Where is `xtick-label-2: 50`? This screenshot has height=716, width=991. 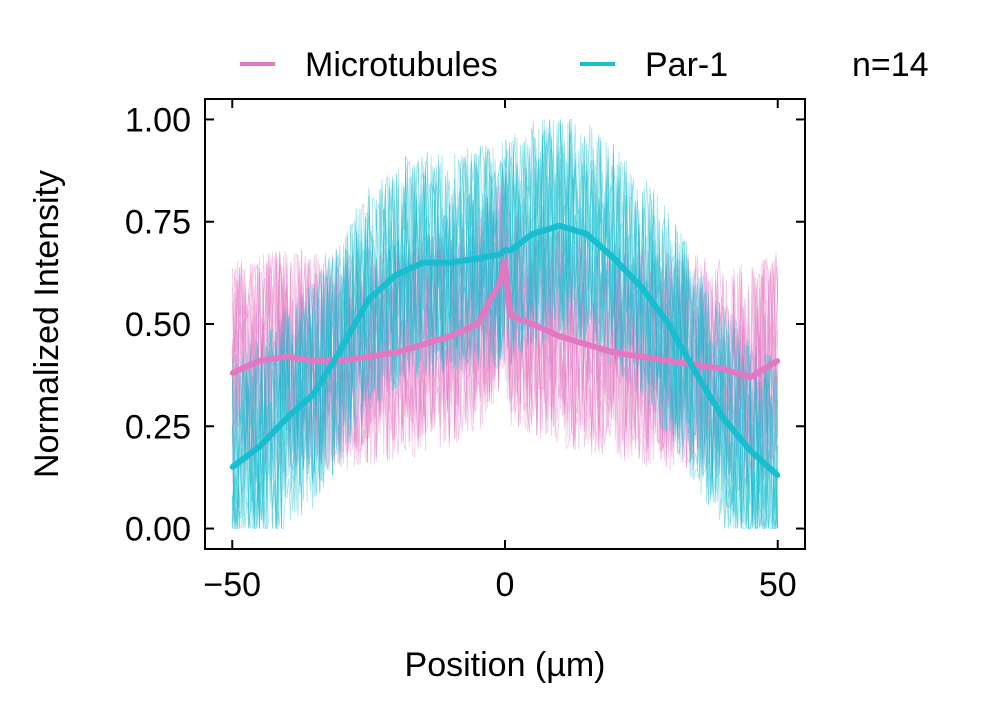
xtick-label-2: 50 is located at coordinates (778, 585).